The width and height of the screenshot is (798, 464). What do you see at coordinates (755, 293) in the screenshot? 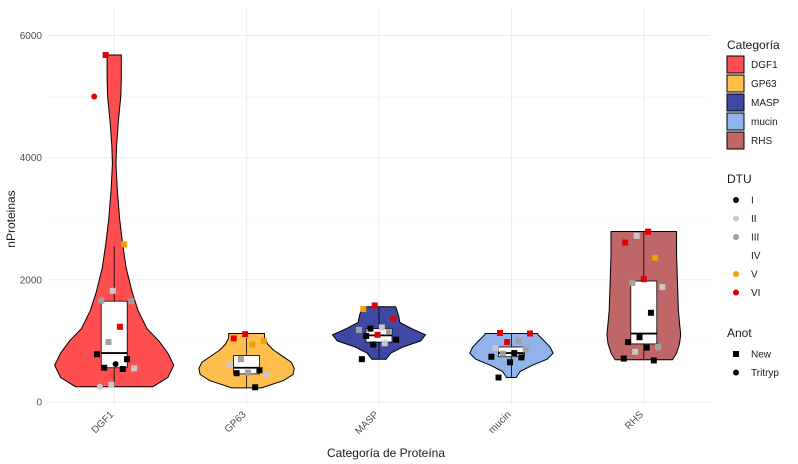
I see `legend-label: VI` at bounding box center [755, 293].